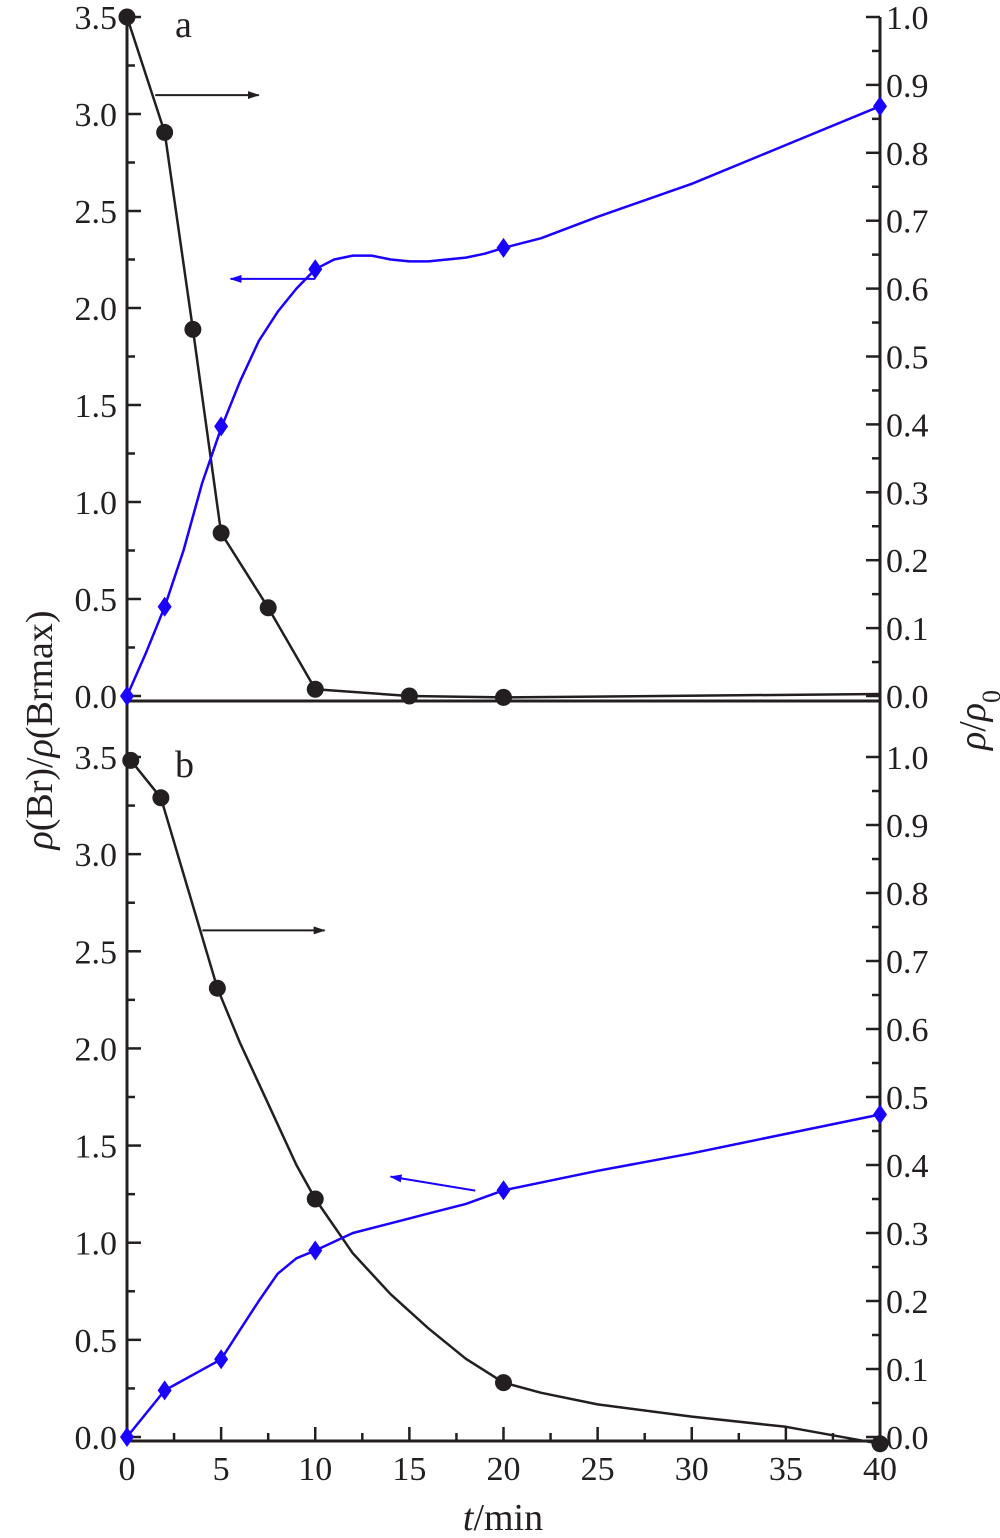  Describe the element at coordinates (40, 794) in the screenshot. I see `left-ylabel-br: (Br)/` at that location.